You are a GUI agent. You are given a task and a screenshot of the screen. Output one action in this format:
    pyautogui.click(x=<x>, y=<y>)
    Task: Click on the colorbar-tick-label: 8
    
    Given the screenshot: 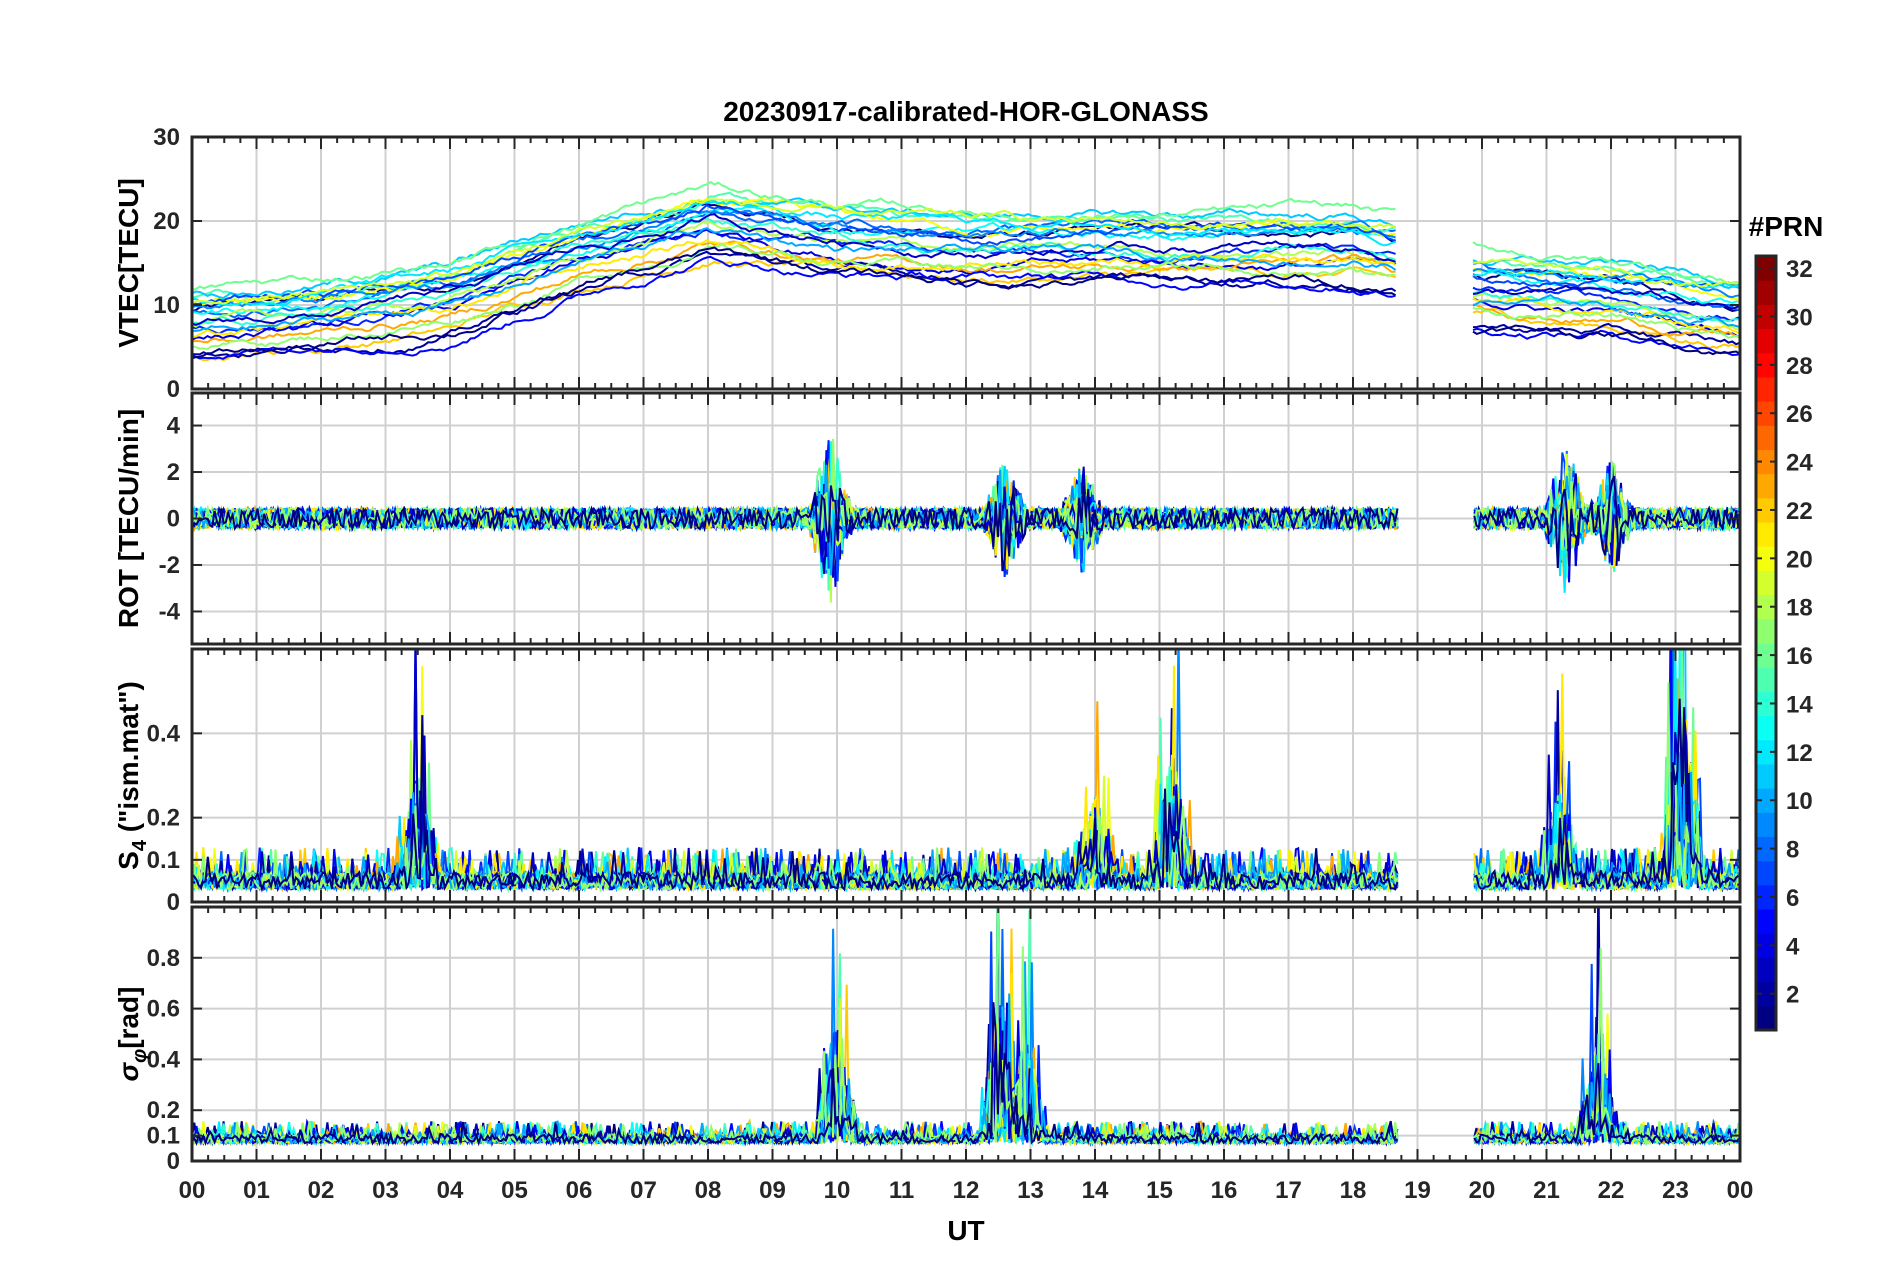 What is the action you would take?
    pyautogui.click(x=1792, y=850)
    